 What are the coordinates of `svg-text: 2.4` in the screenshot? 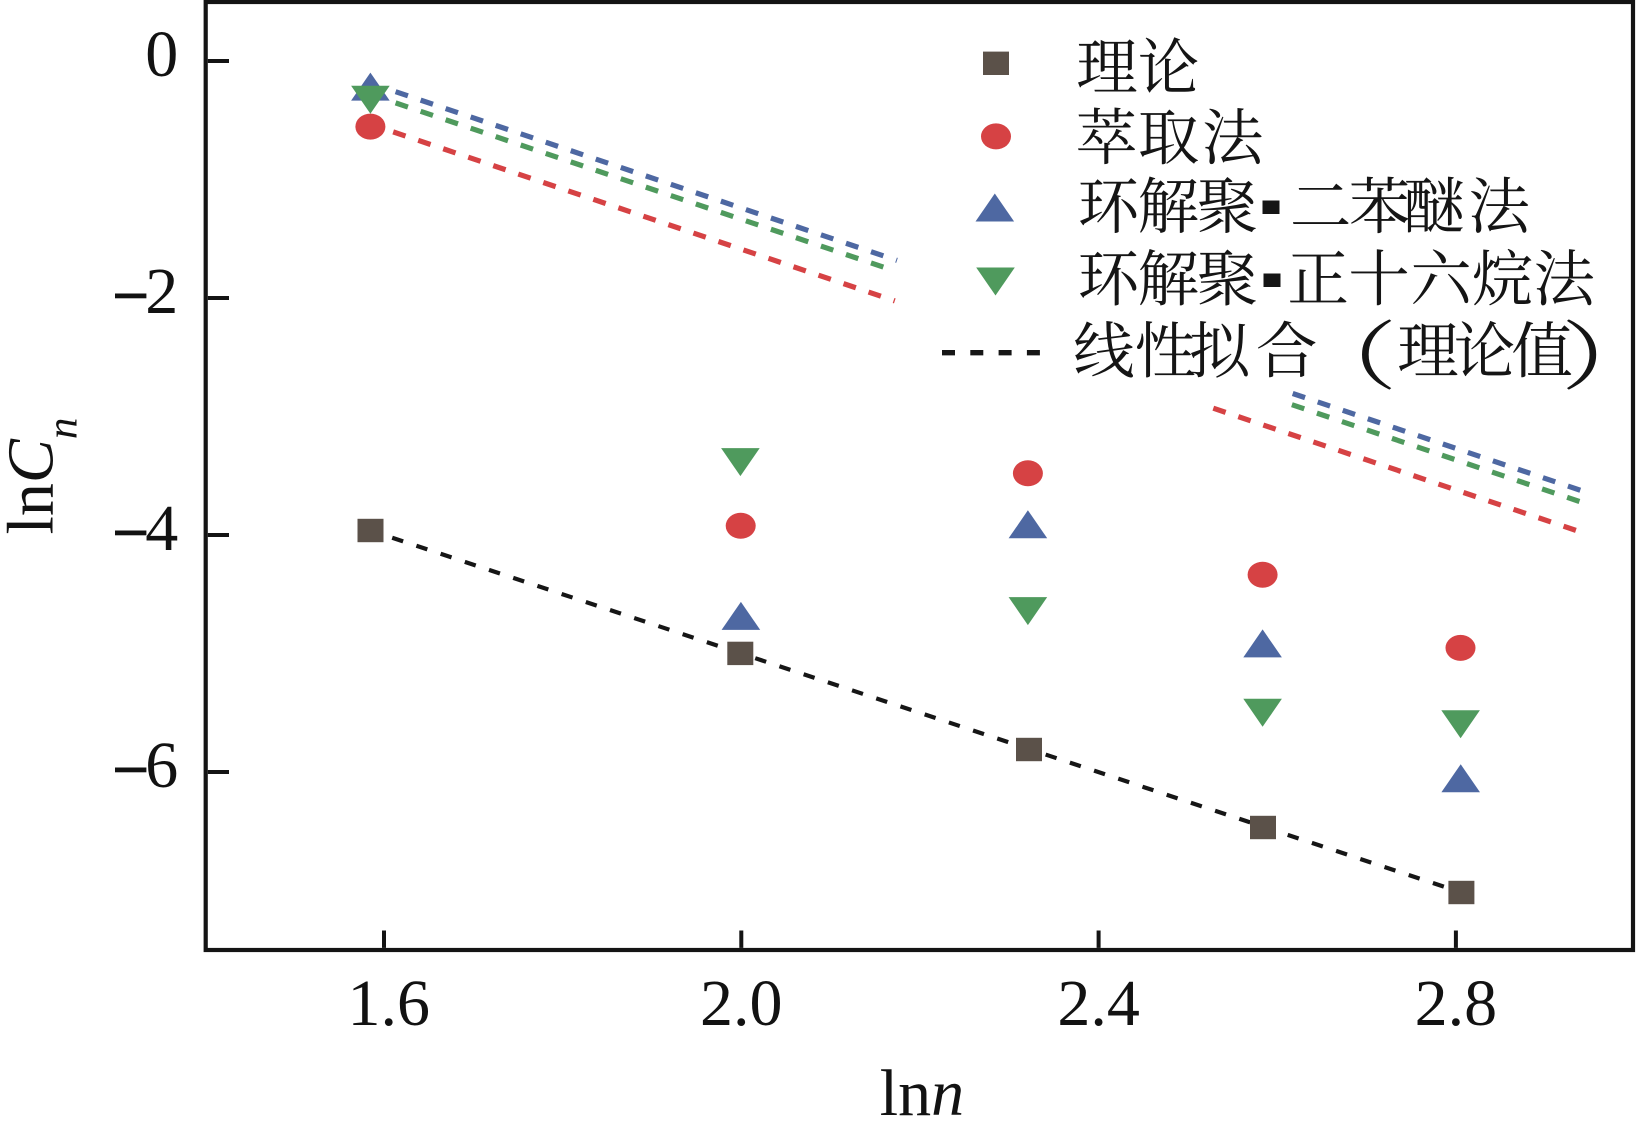 It's located at (1098, 1003).